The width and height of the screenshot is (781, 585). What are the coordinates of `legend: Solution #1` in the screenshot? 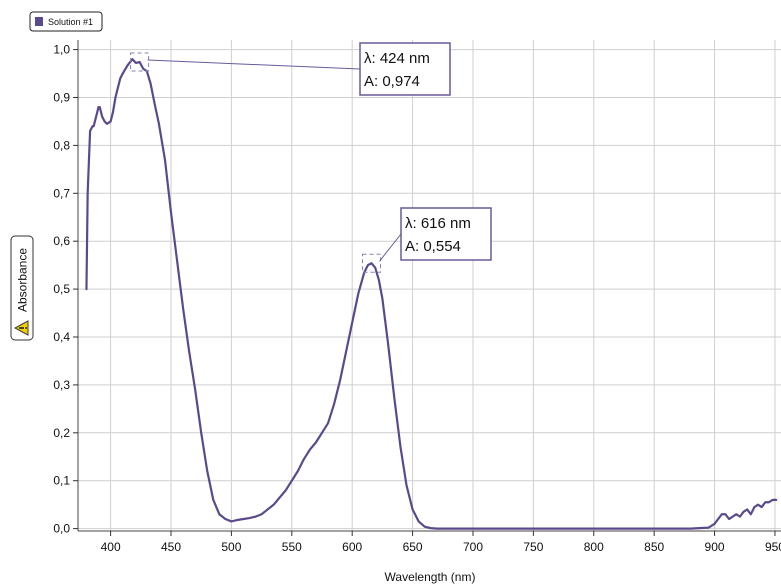 It's located at (66, 21).